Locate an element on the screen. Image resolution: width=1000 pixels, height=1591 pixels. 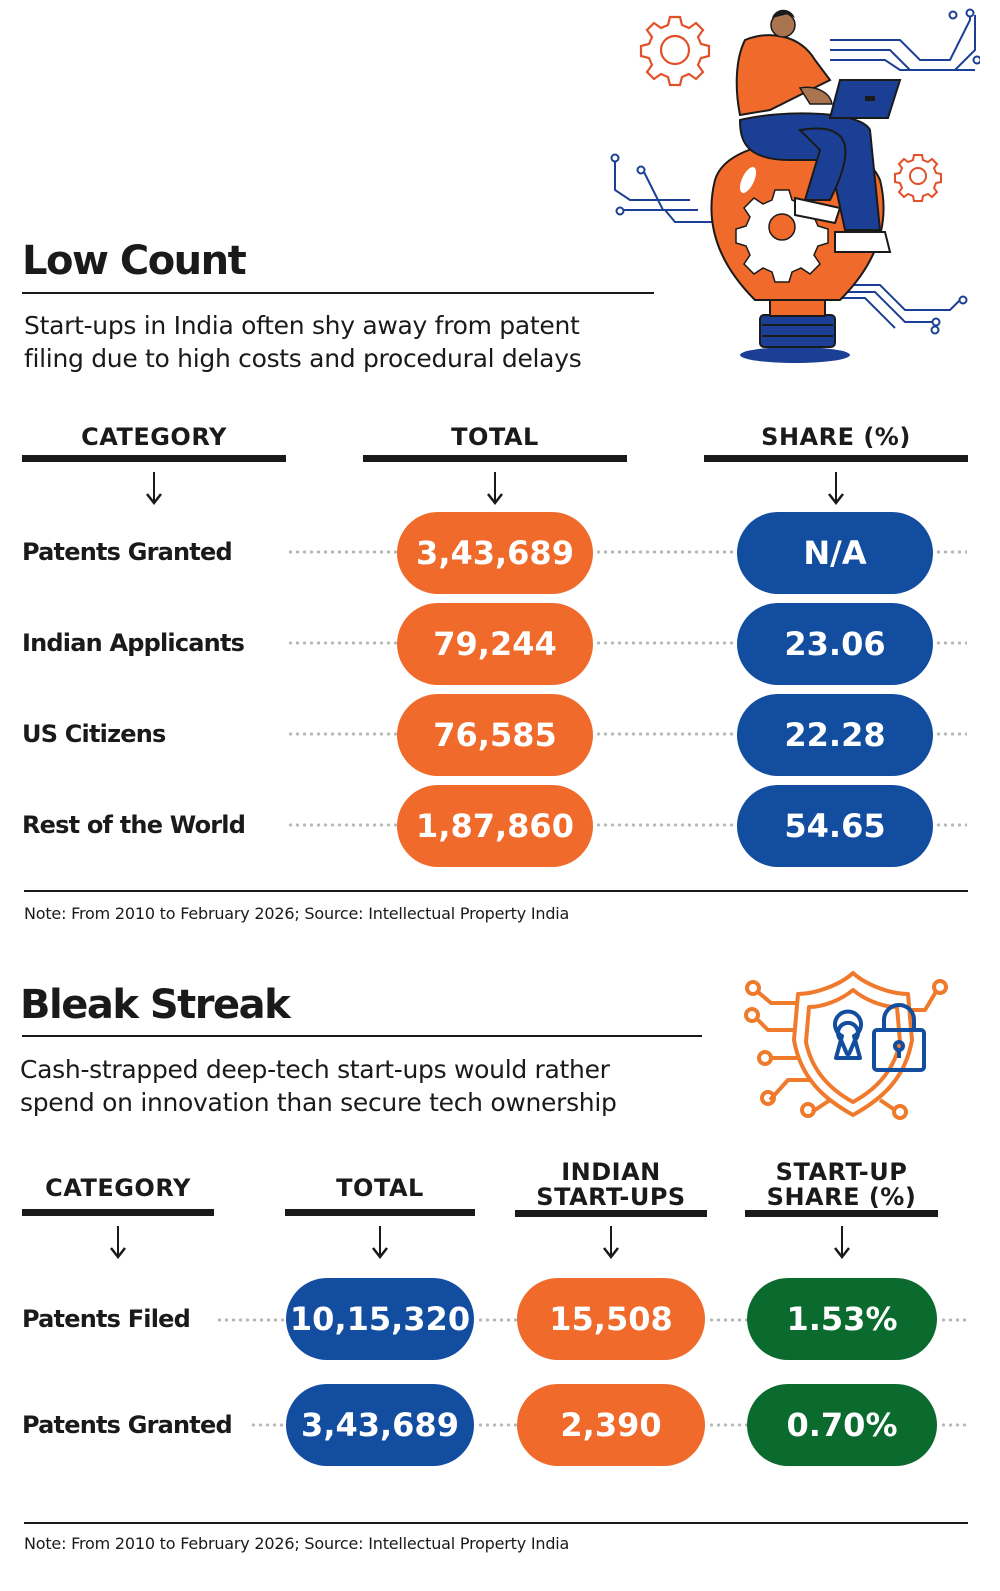
share-value-pill: 54.65 is located at coordinates (835, 826).